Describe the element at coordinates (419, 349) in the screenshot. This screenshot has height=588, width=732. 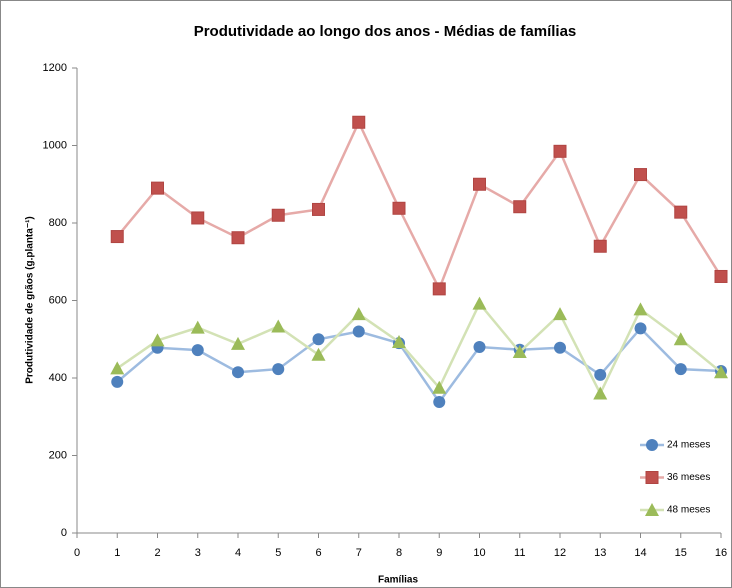
I see `series-line` at that location.